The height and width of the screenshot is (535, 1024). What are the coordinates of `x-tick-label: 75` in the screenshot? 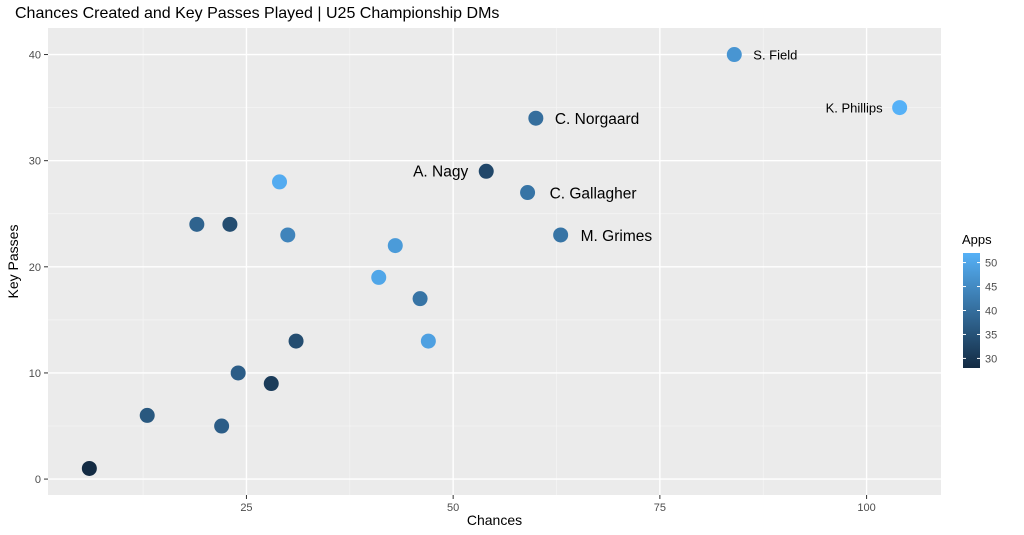 It's located at (660, 508).